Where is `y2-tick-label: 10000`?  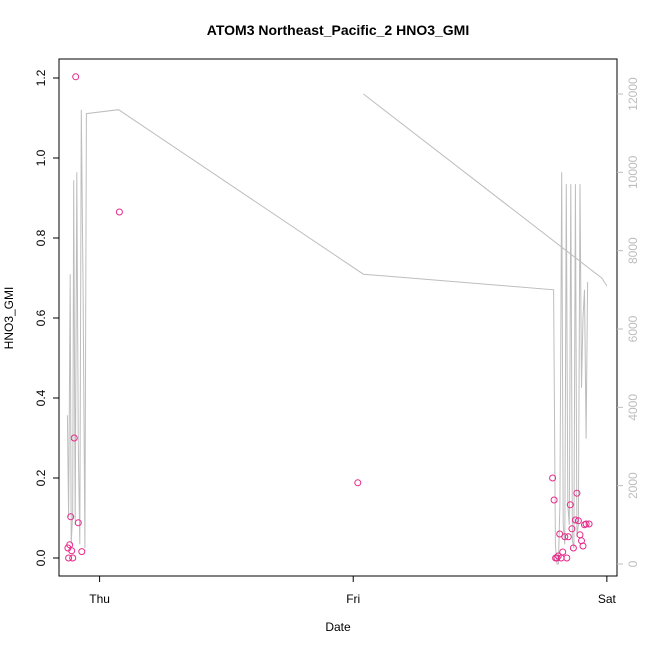
y2-tick-label: 10000 is located at coordinates (633, 172).